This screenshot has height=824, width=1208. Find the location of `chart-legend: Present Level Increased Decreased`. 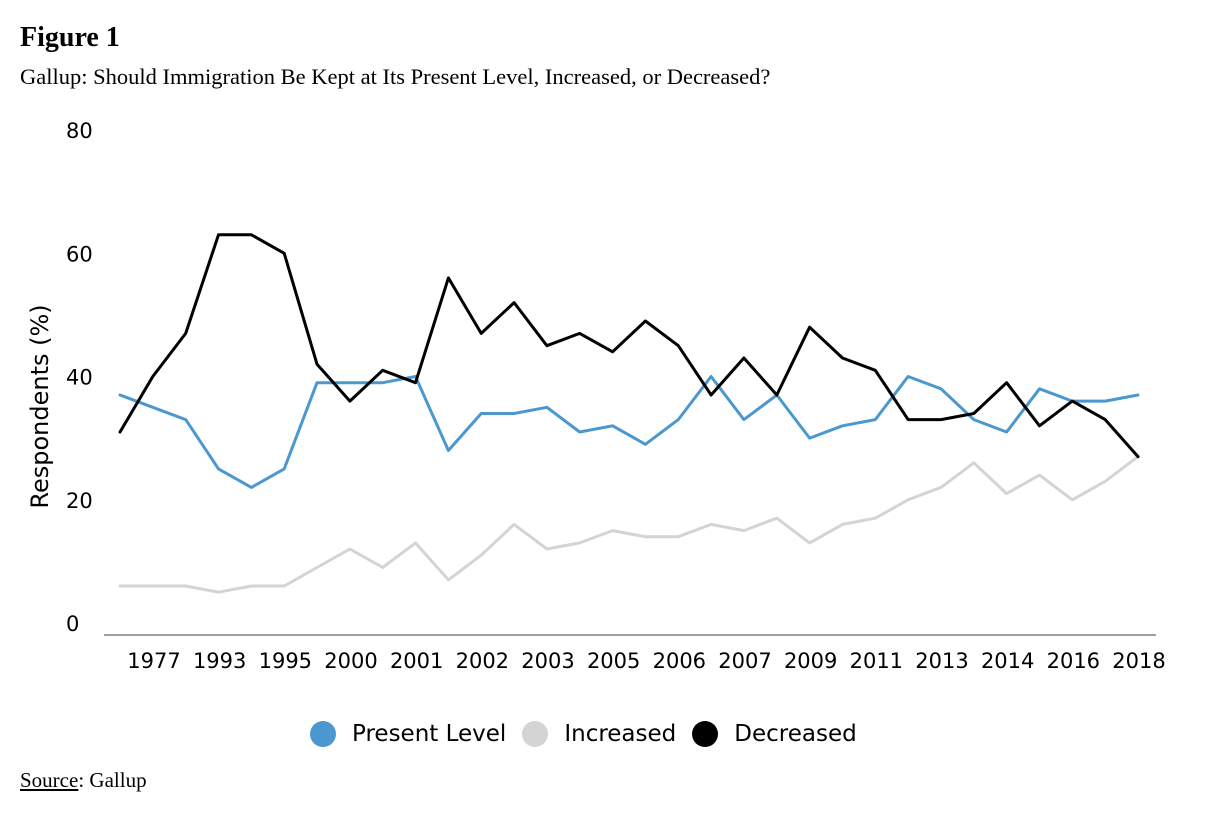

chart-legend: Present Level Increased Decreased is located at coordinates (591, 734).